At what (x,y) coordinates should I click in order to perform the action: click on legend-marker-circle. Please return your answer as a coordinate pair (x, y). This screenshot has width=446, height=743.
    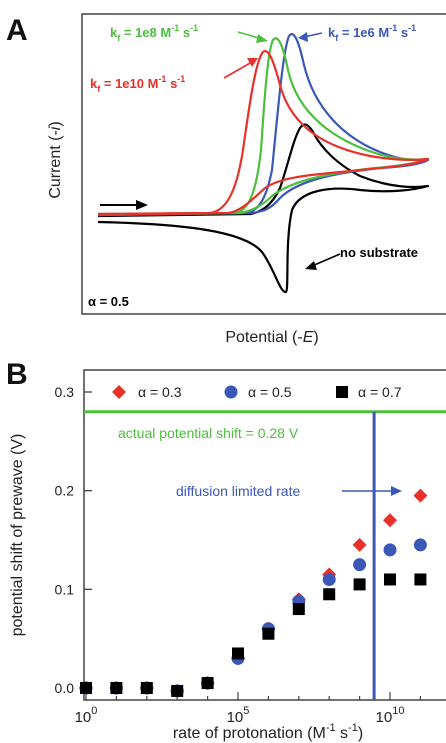
    Looking at the image, I should click on (231, 392).